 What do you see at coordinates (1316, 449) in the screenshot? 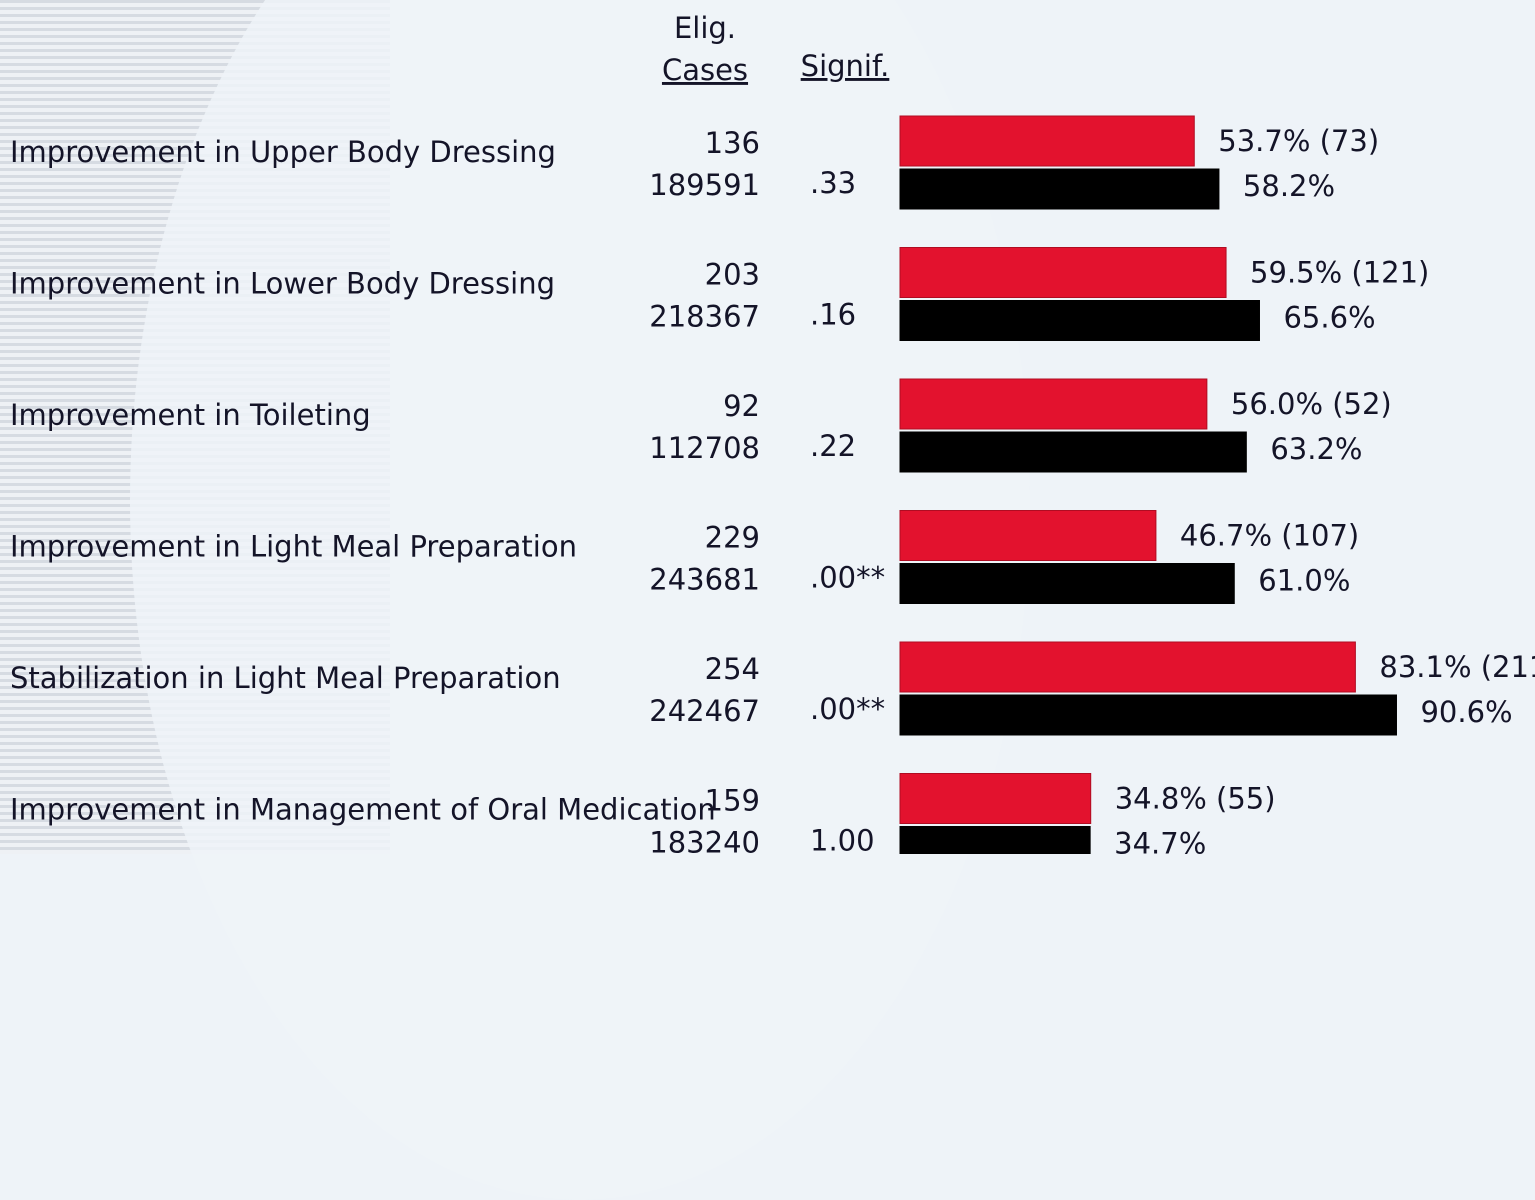
I see `value-label: 63.2%` at bounding box center [1316, 449].